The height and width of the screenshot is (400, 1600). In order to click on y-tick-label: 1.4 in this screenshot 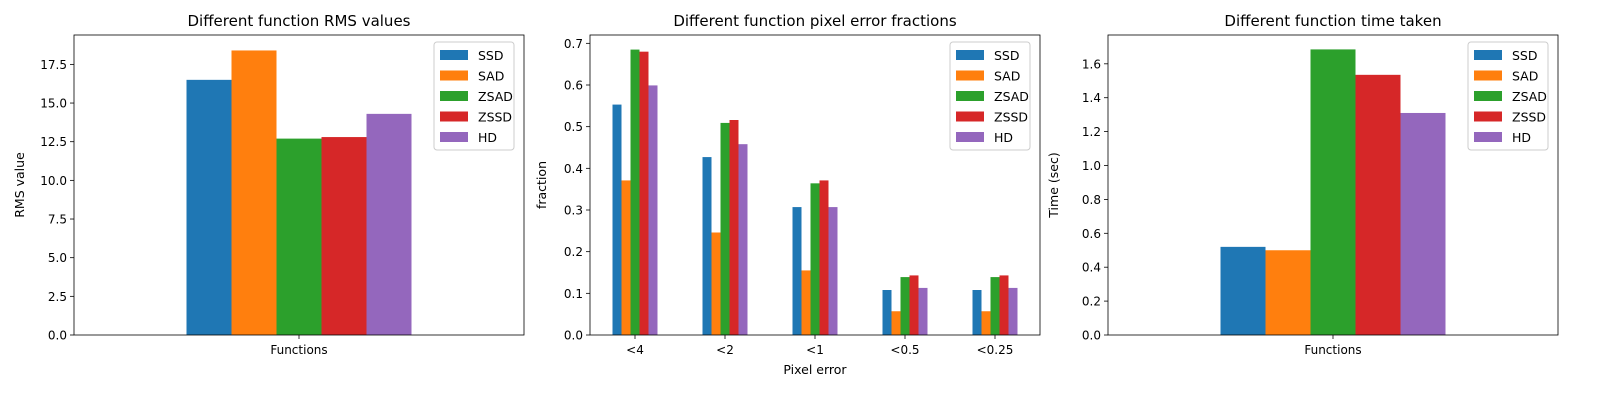, I will do `click(1091, 98)`.